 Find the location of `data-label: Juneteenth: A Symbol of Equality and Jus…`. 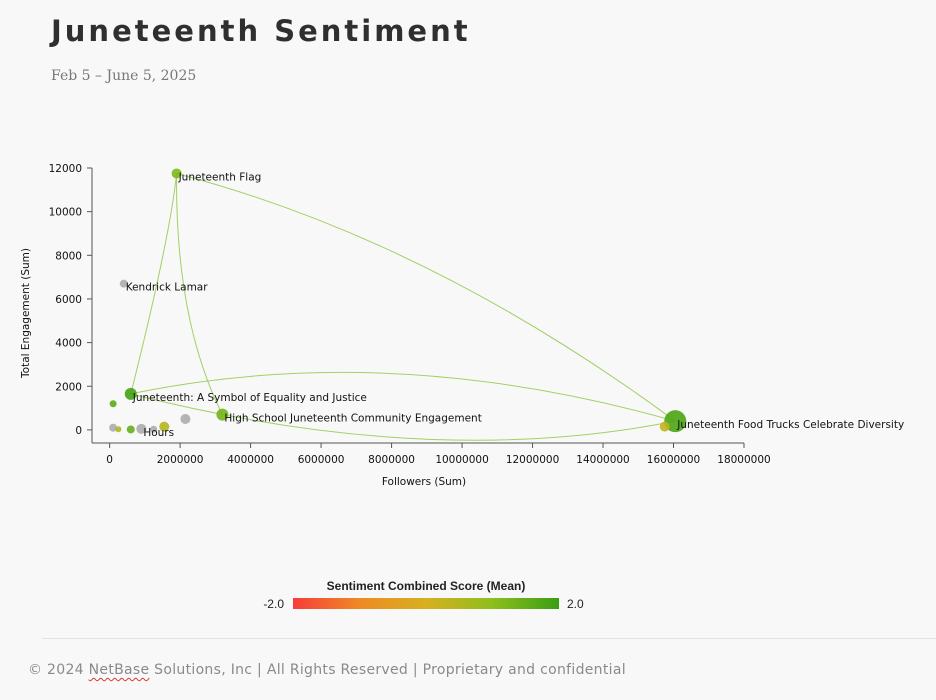

data-label: Juneteenth: A Symbol of Equality and Jus… is located at coordinates (249, 398).